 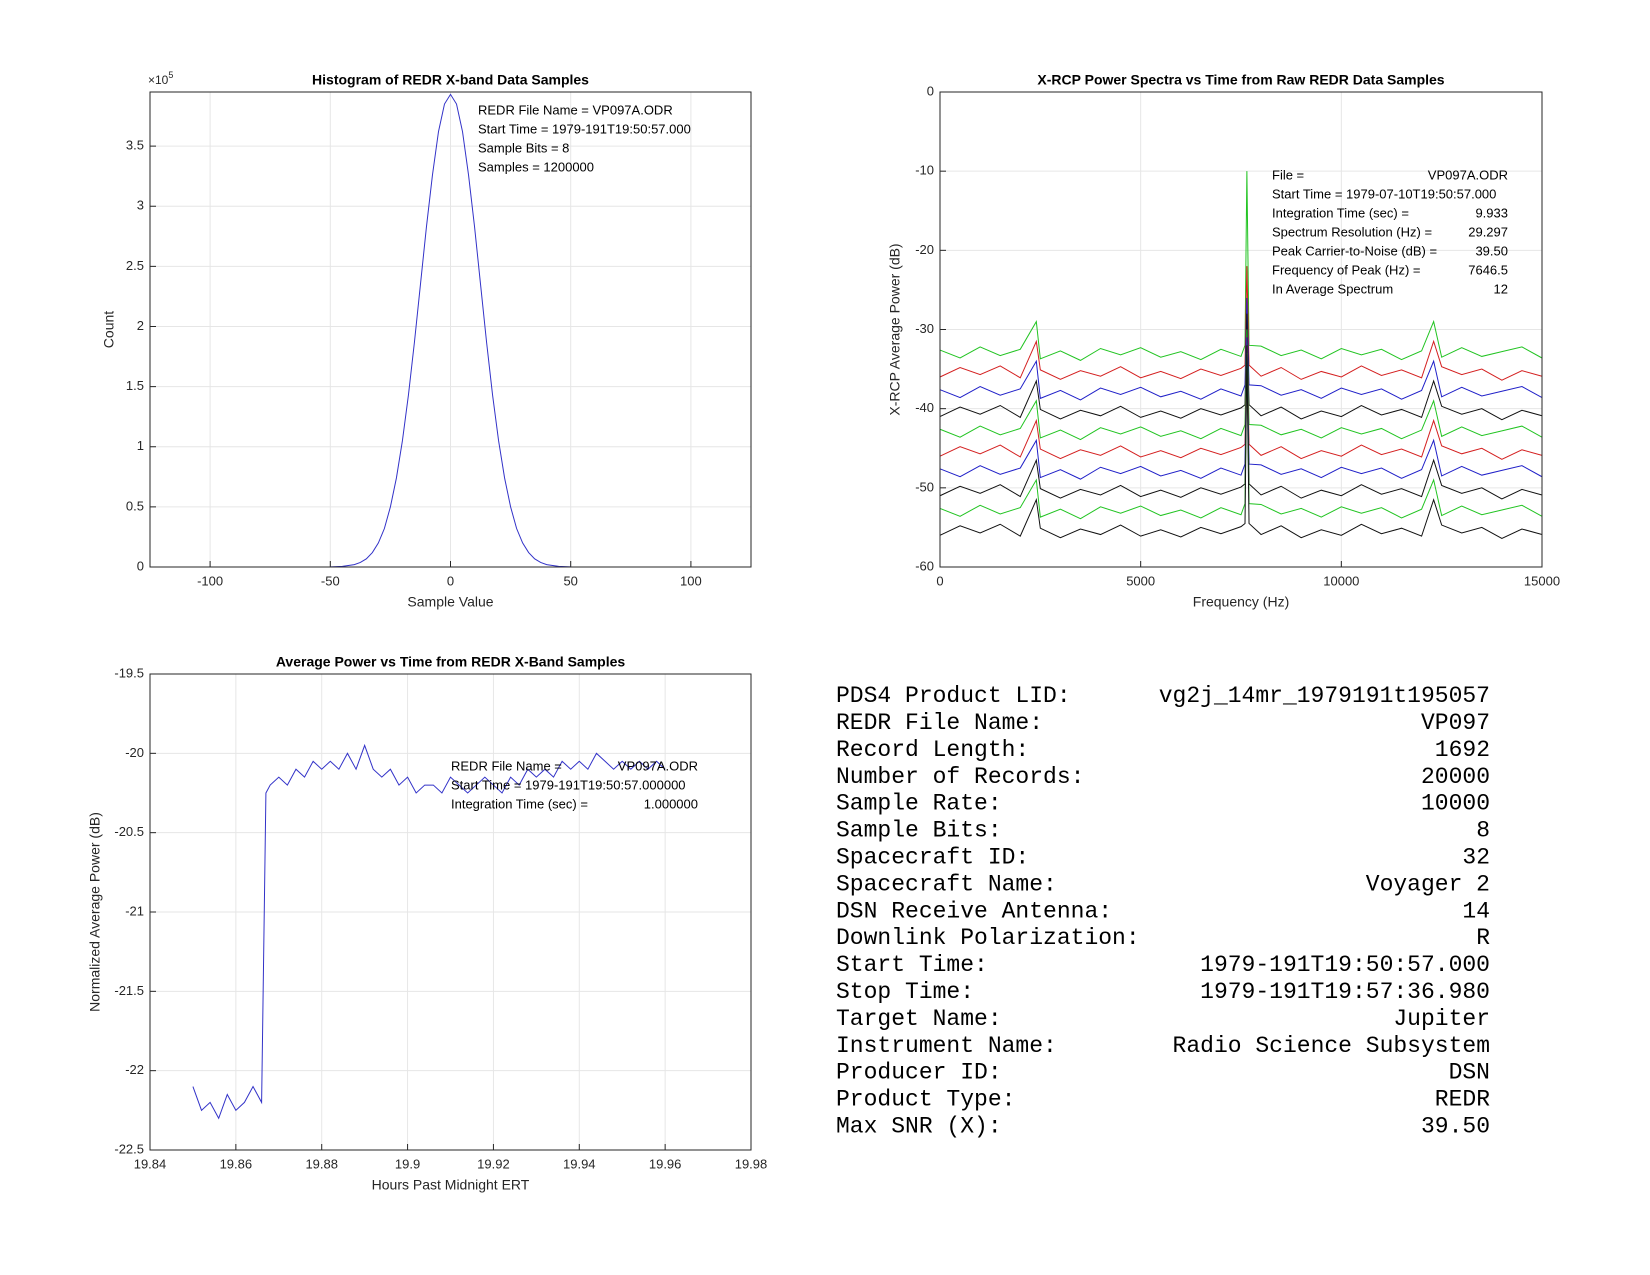 What do you see at coordinates (407, 1163) in the screenshot?
I see `x-tick-label: 19.9` at bounding box center [407, 1163].